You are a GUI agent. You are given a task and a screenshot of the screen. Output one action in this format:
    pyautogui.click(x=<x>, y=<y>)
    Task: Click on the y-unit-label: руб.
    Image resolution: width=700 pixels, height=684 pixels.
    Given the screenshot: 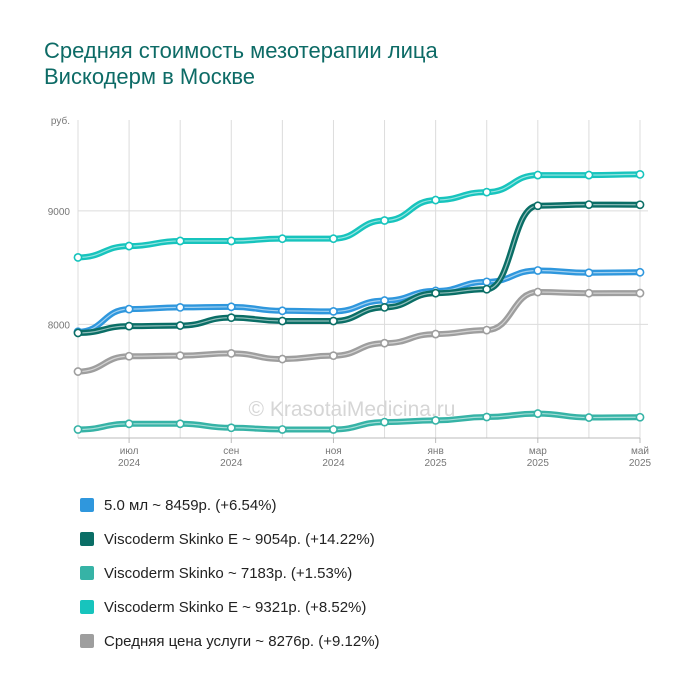 What is the action you would take?
    pyautogui.click(x=60, y=121)
    